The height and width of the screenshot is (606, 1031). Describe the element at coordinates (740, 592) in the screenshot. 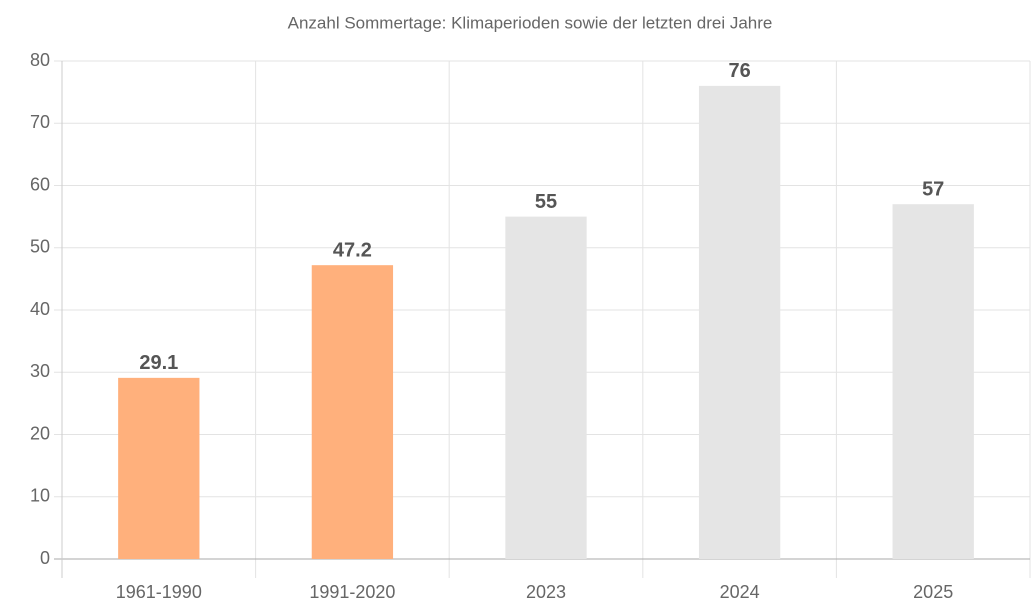

I see `x-tick-label: 2024` at that location.